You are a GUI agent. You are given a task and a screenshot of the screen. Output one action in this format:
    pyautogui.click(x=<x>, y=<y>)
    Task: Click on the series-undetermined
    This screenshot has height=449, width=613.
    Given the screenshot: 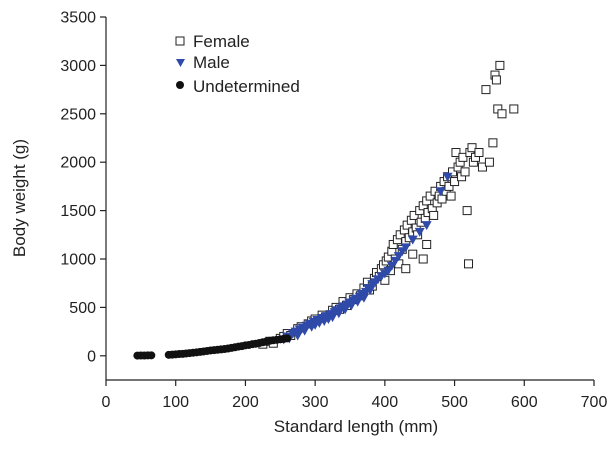 What is the action you would take?
    pyautogui.click(x=212, y=347)
    